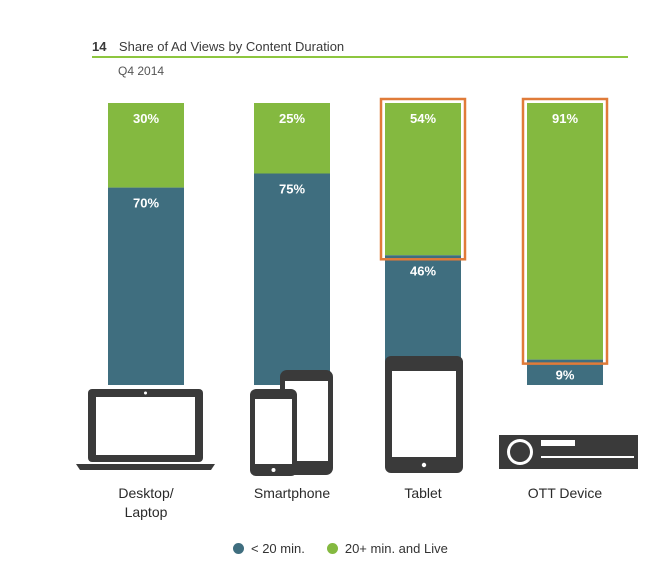 Image resolution: width=662 pixels, height=588 pixels. I want to click on figure-number: 14, so click(99, 46).